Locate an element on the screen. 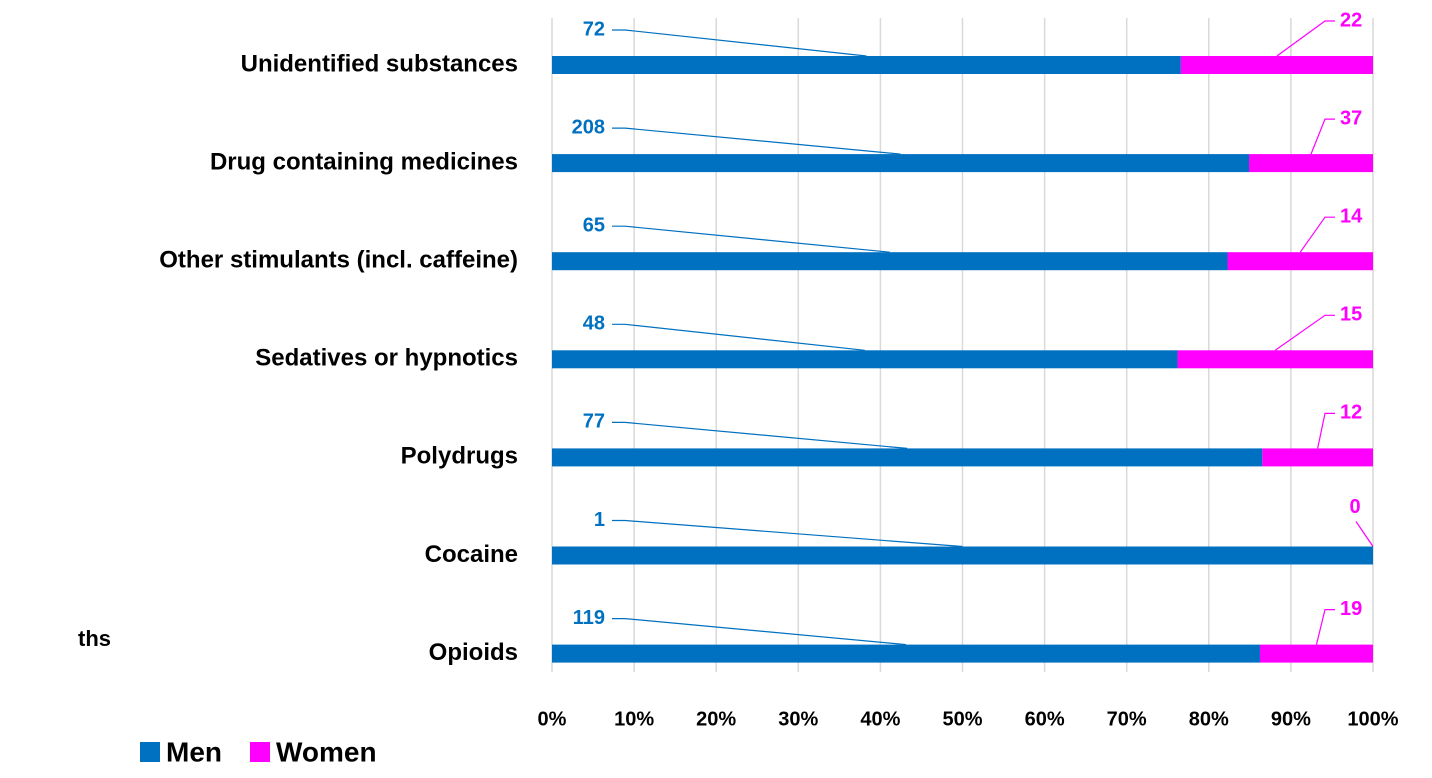 Image resolution: width=1432 pixels, height=778 pixels. data-label: 1 is located at coordinates (599, 520).